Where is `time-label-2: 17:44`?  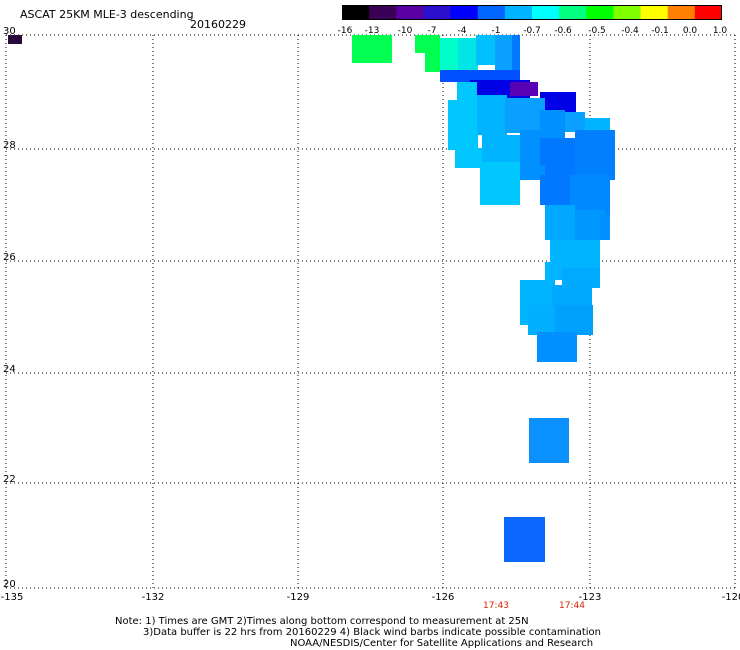
time-label-2: 17:44 is located at coordinates (572, 606).